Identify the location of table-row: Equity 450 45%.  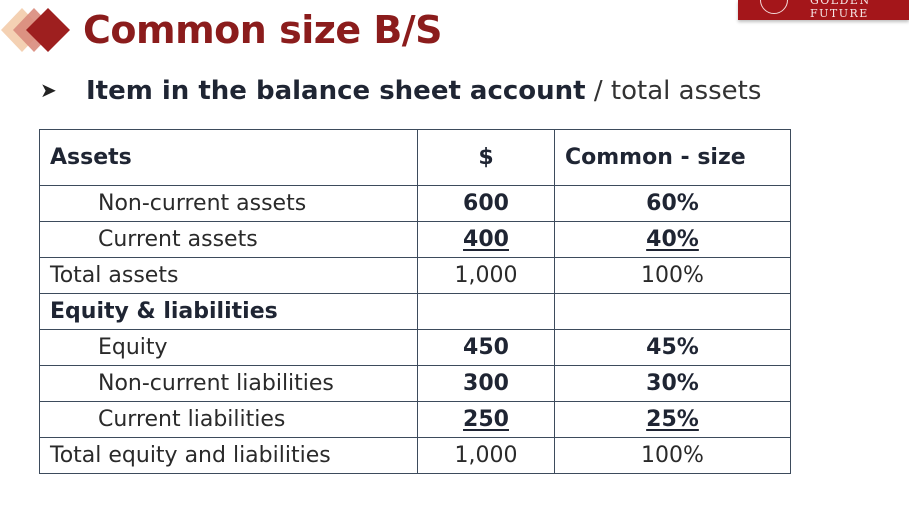
(415, 347).